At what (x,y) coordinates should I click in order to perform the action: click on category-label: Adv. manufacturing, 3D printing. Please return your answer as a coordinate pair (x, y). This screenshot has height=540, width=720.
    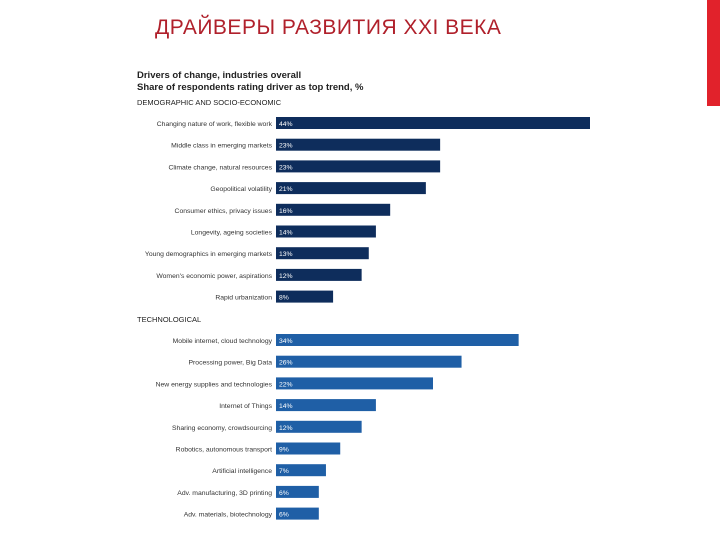
    Looking at the image, I should click on (224, 493).